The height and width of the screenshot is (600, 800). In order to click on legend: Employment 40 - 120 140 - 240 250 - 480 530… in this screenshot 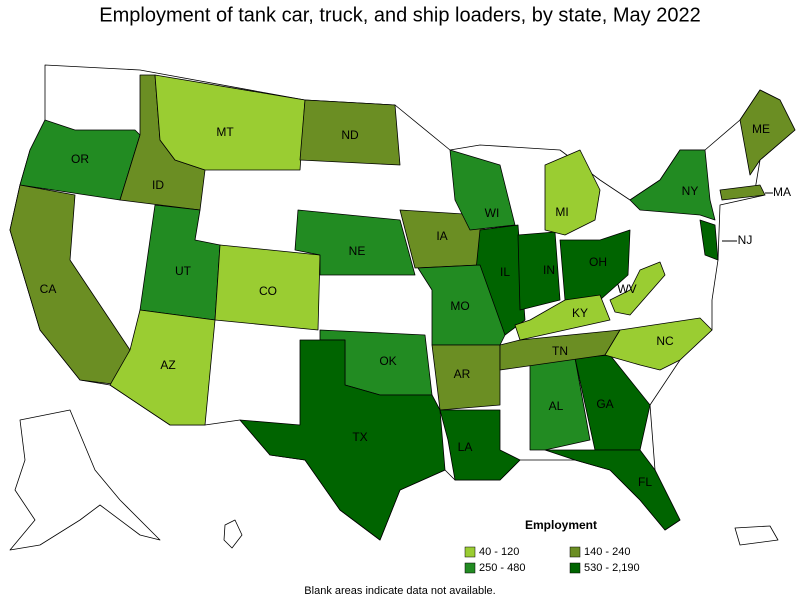, I will do `click(552, 546)`.